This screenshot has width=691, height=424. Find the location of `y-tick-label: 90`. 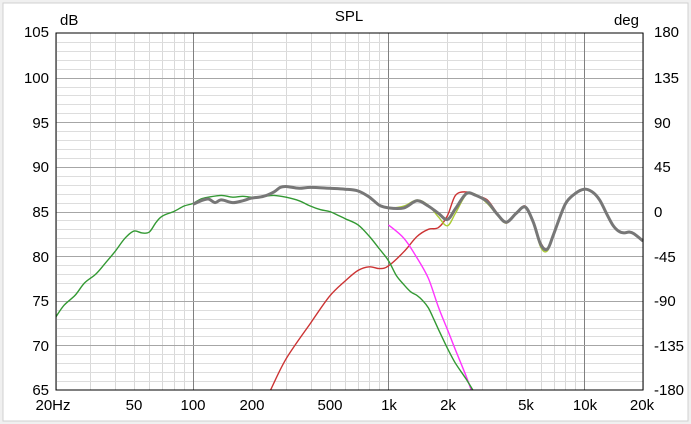

y-tick-label: 90 is located at coordinates (40, 167).